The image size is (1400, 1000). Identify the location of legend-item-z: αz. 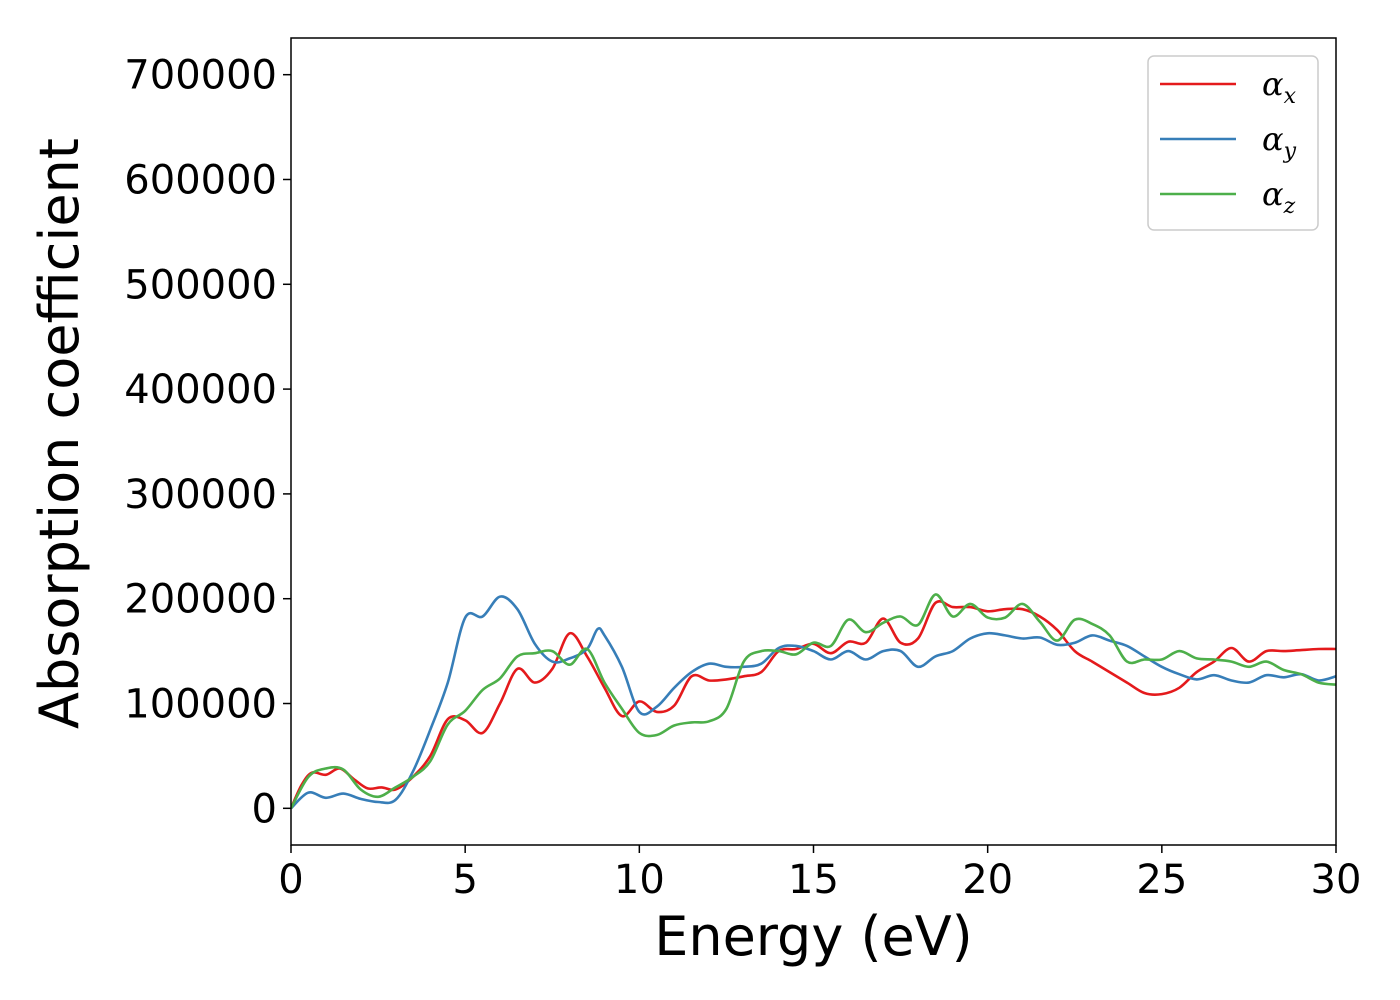
(1228, 197).